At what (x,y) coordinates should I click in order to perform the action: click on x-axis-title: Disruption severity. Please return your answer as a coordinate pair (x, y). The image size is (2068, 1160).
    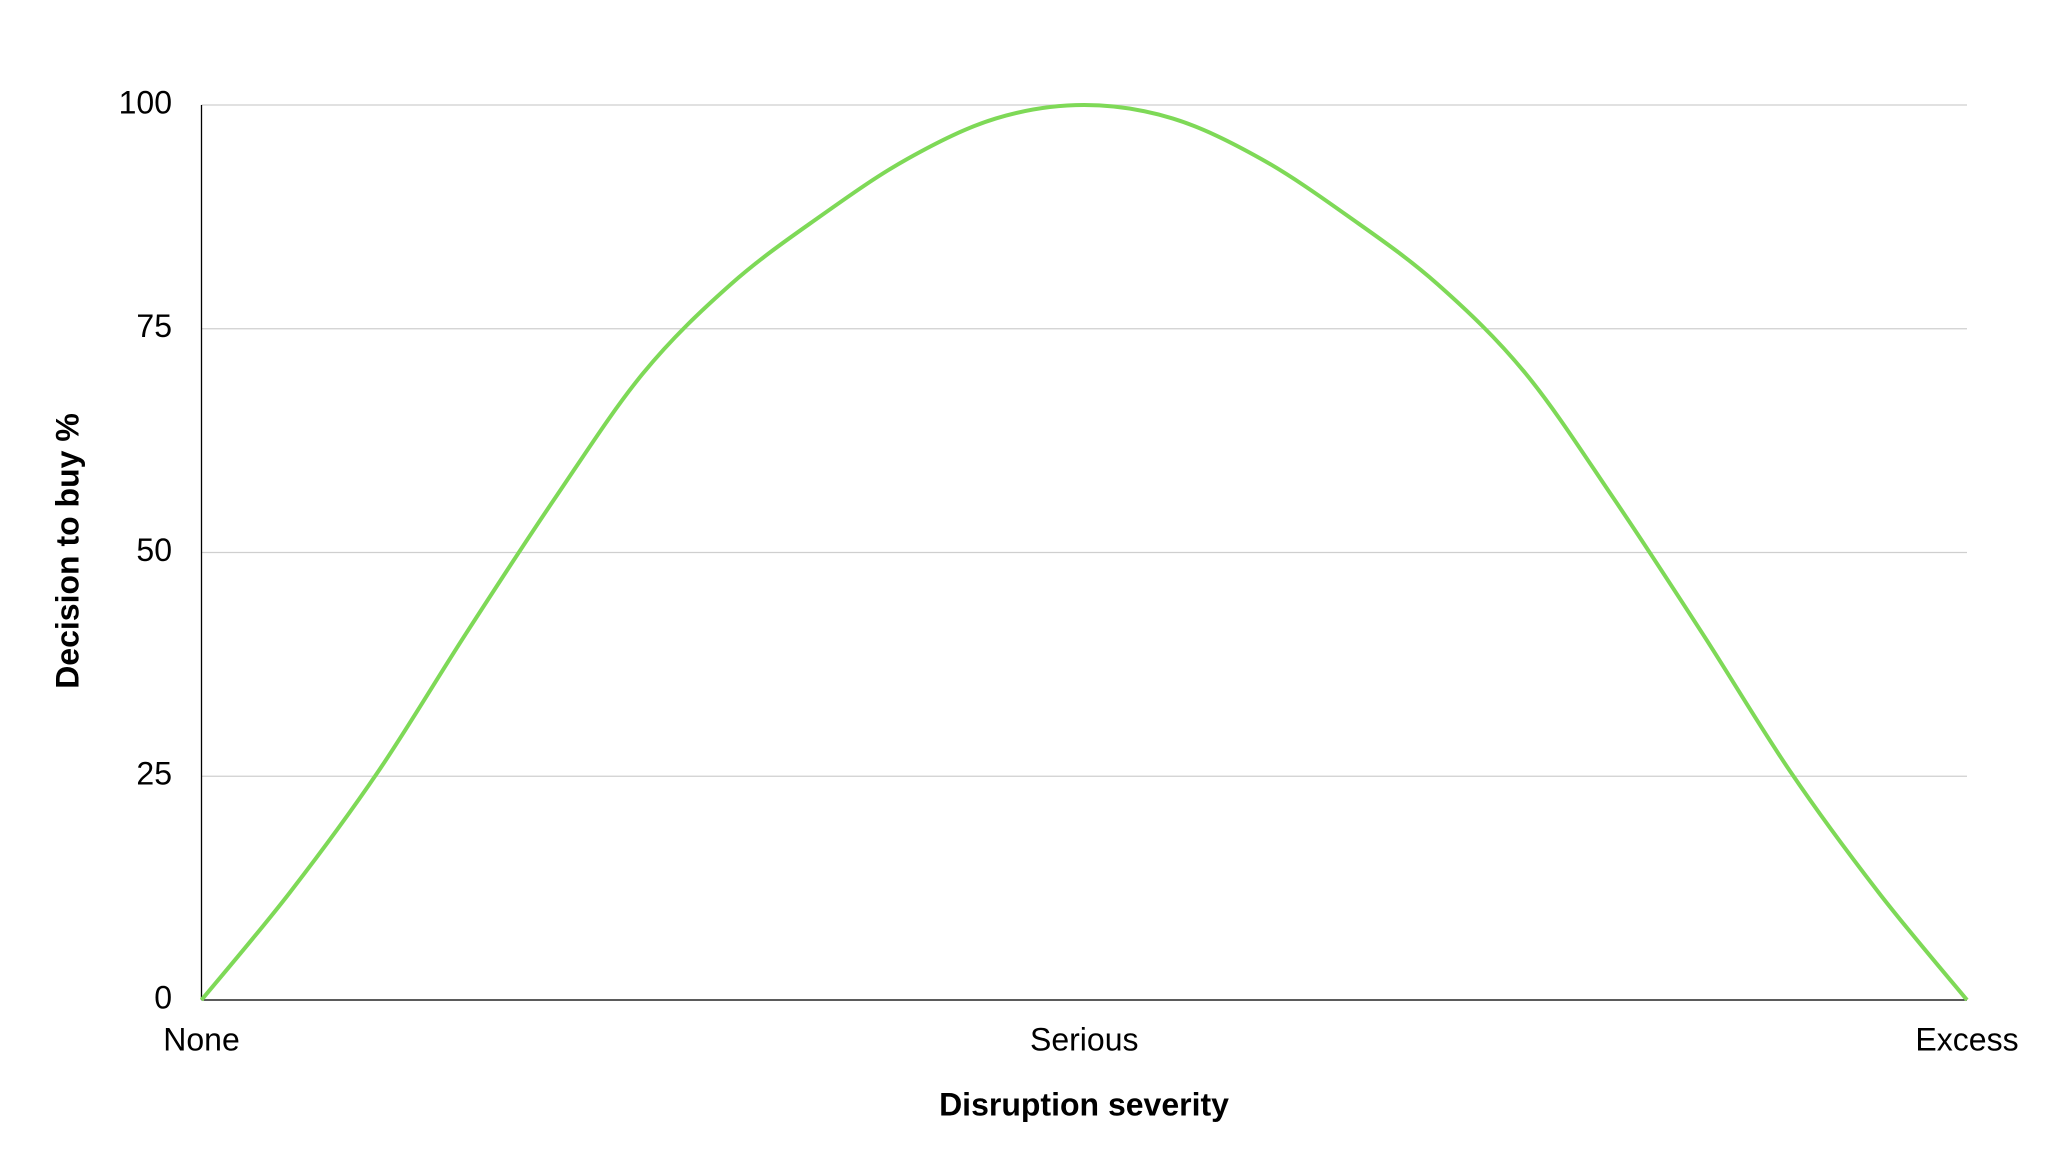
    Looking at the image, I should click on (1084, 1104).